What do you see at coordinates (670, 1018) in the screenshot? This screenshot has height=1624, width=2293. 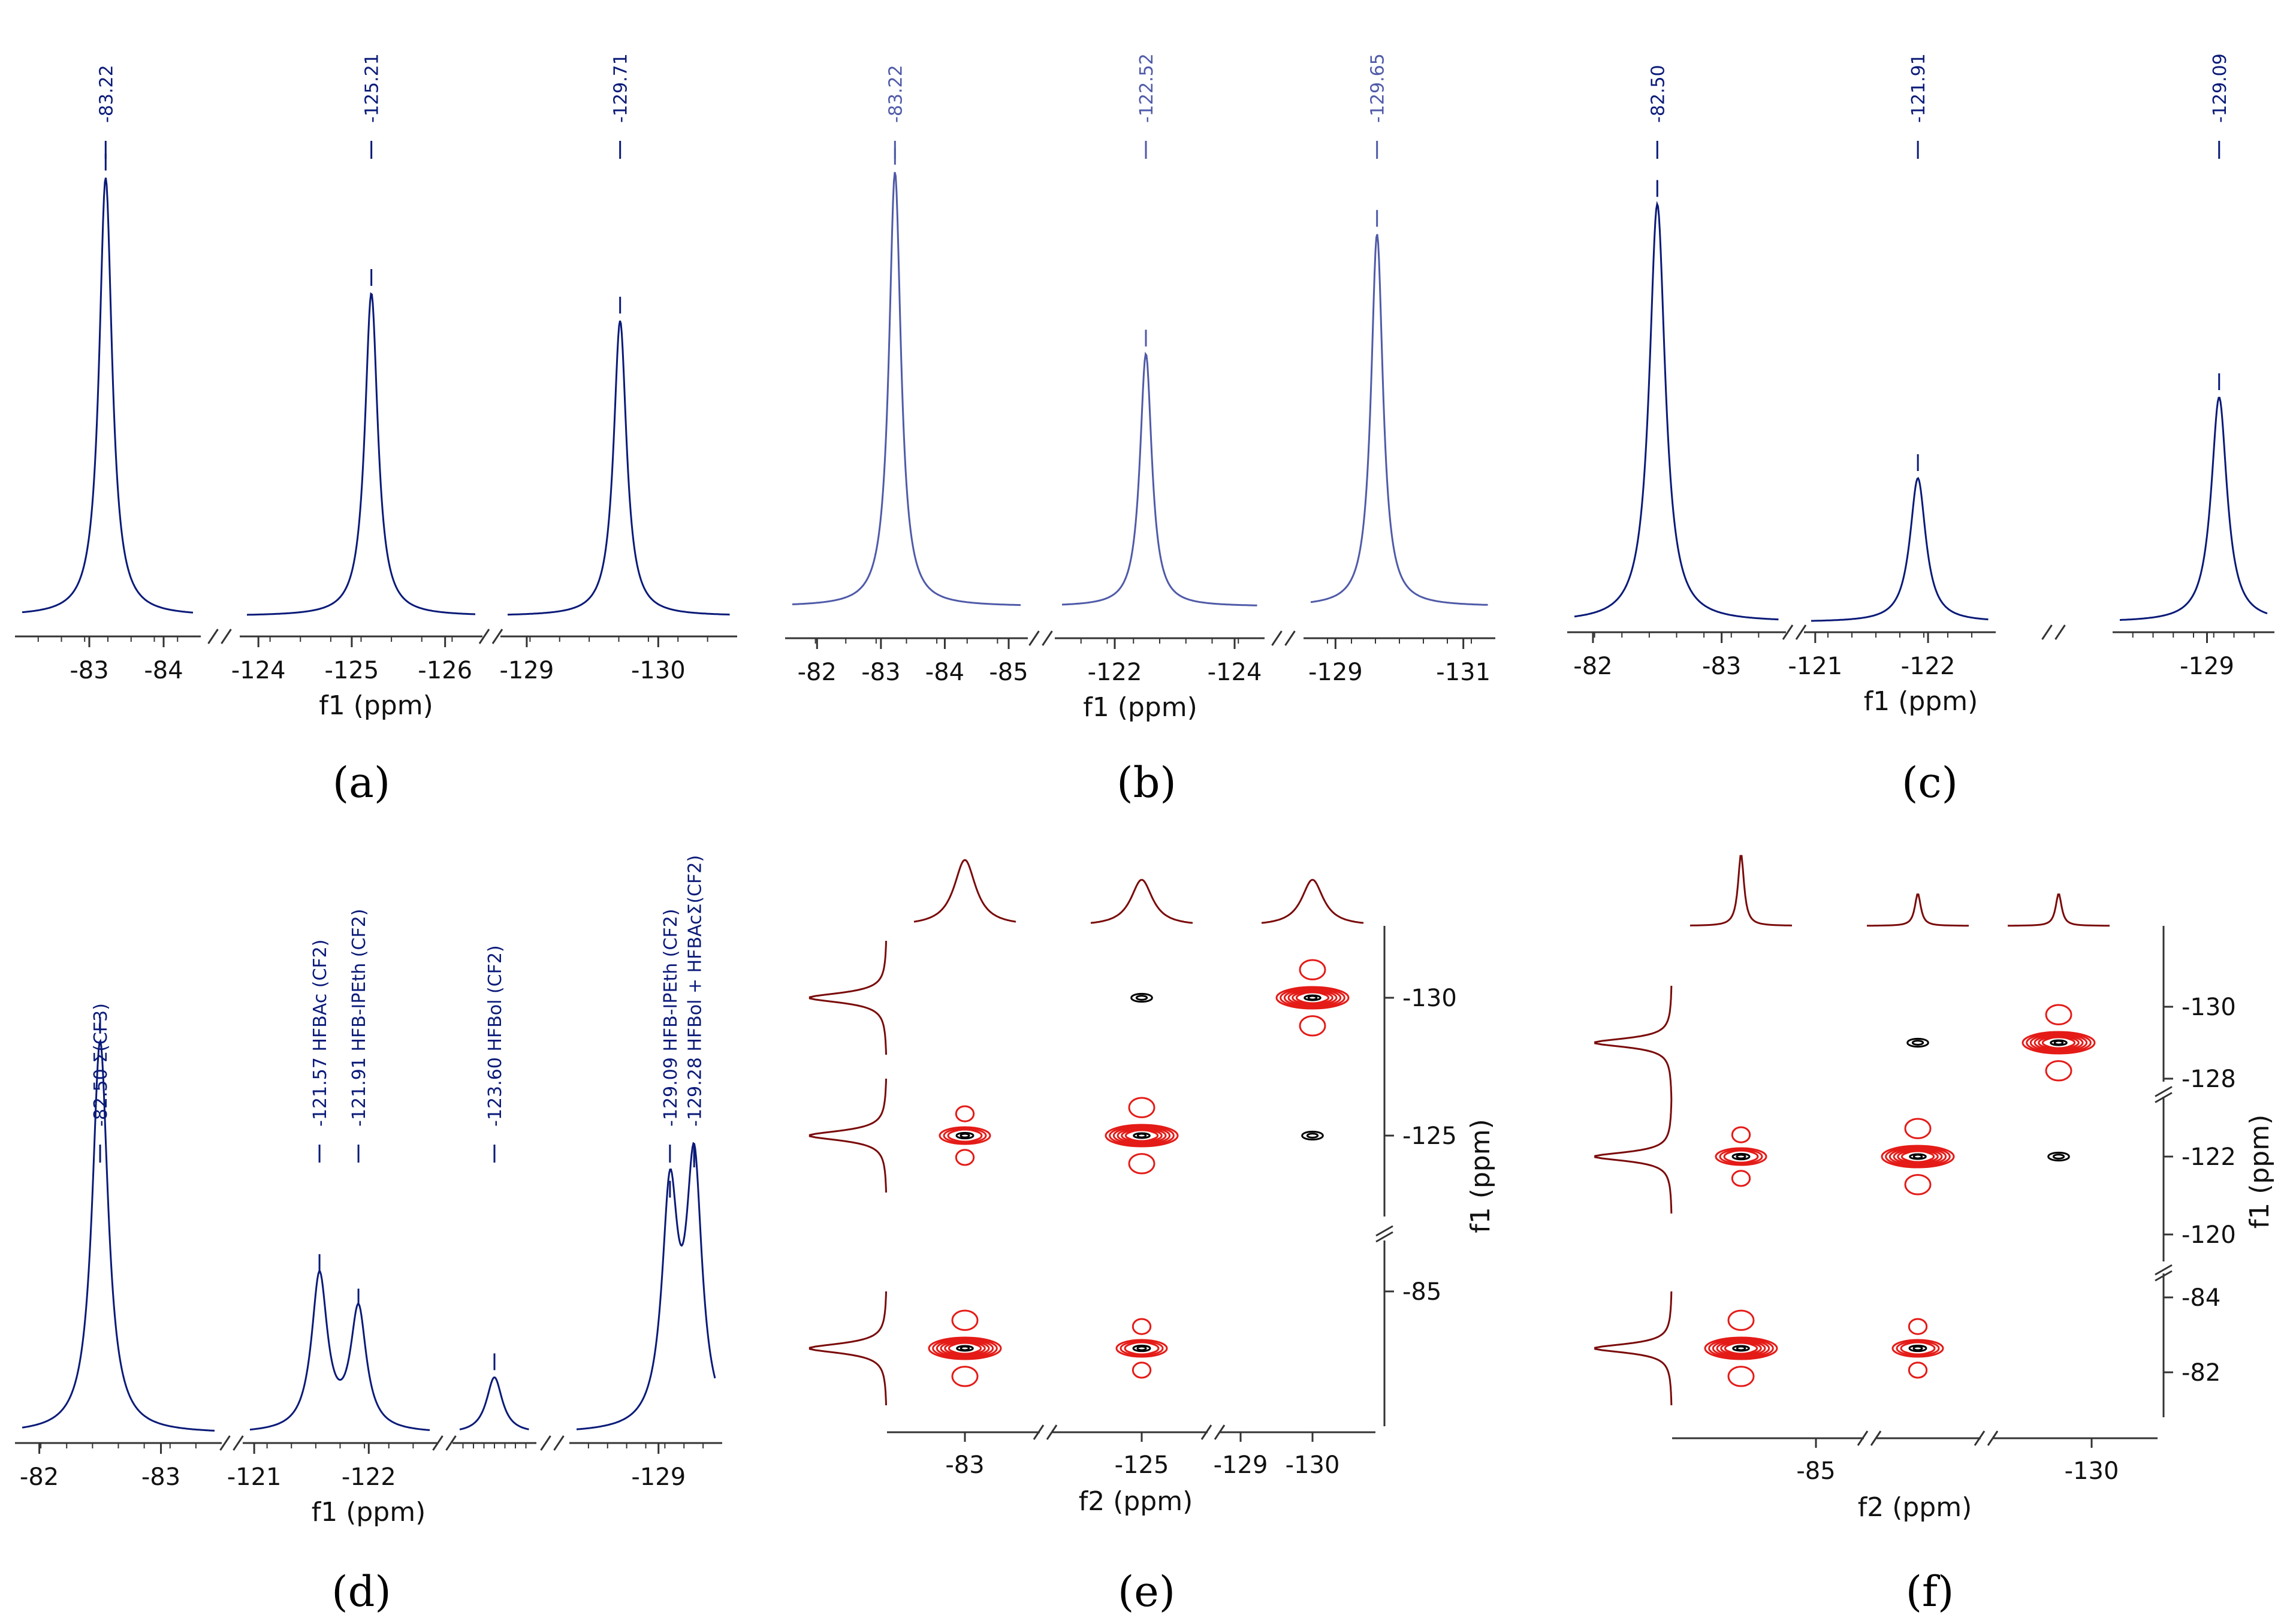 I see `peak-label: -129.09 HFB-IPEth (CF2)` at bounding box center [670, 1018].